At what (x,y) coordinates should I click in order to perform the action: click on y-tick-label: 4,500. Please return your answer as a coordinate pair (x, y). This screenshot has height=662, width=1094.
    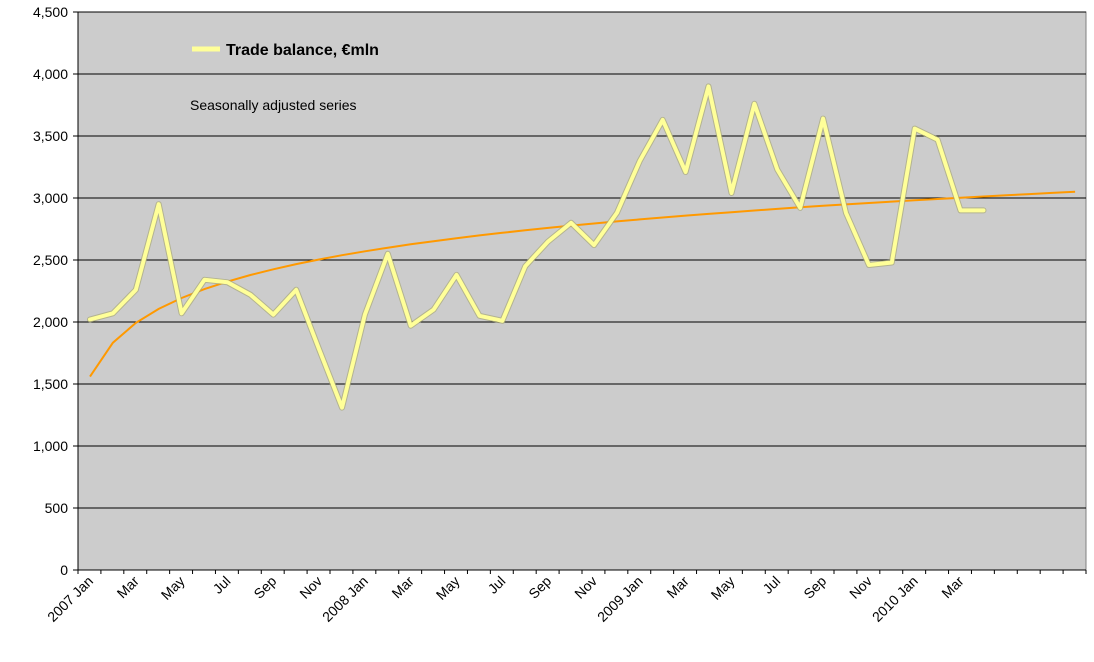
    Looking at the image, I should click on (50, 12).